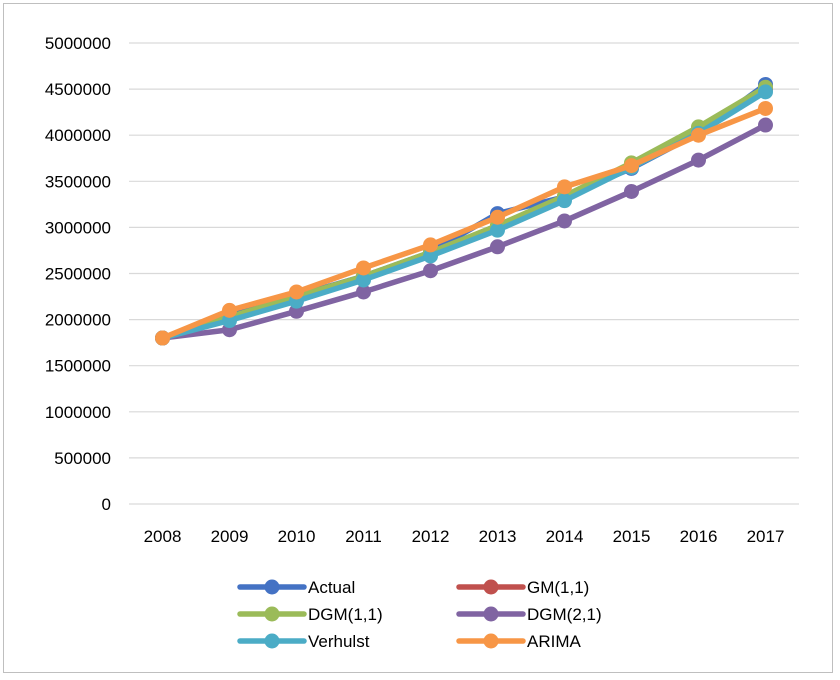 The height and width of the screenshot is (680, 840). What do you see at coordinates (431, 536) in the screenshot?
I see `x-tick-label: 2012` at bounding box center [431, 536].